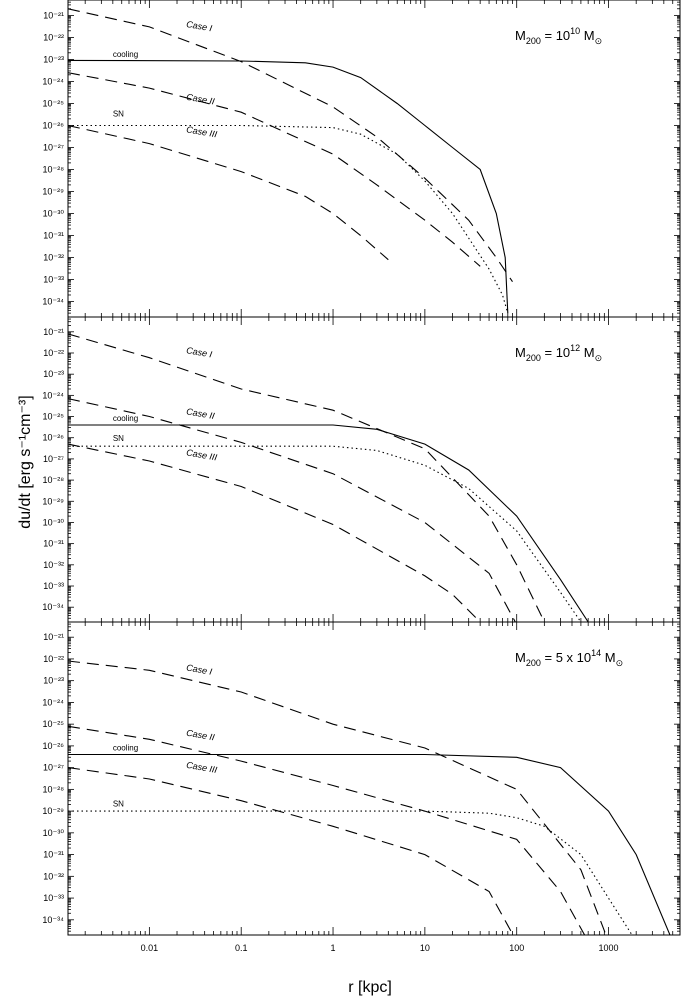 This screenshot has height=1003, width=683. What do you see at coordinates (569, 658) in the screenshot?
I see `panel-mass-label: M200 = 5 x 1014 M⊙` at bounding box center [569, 658].